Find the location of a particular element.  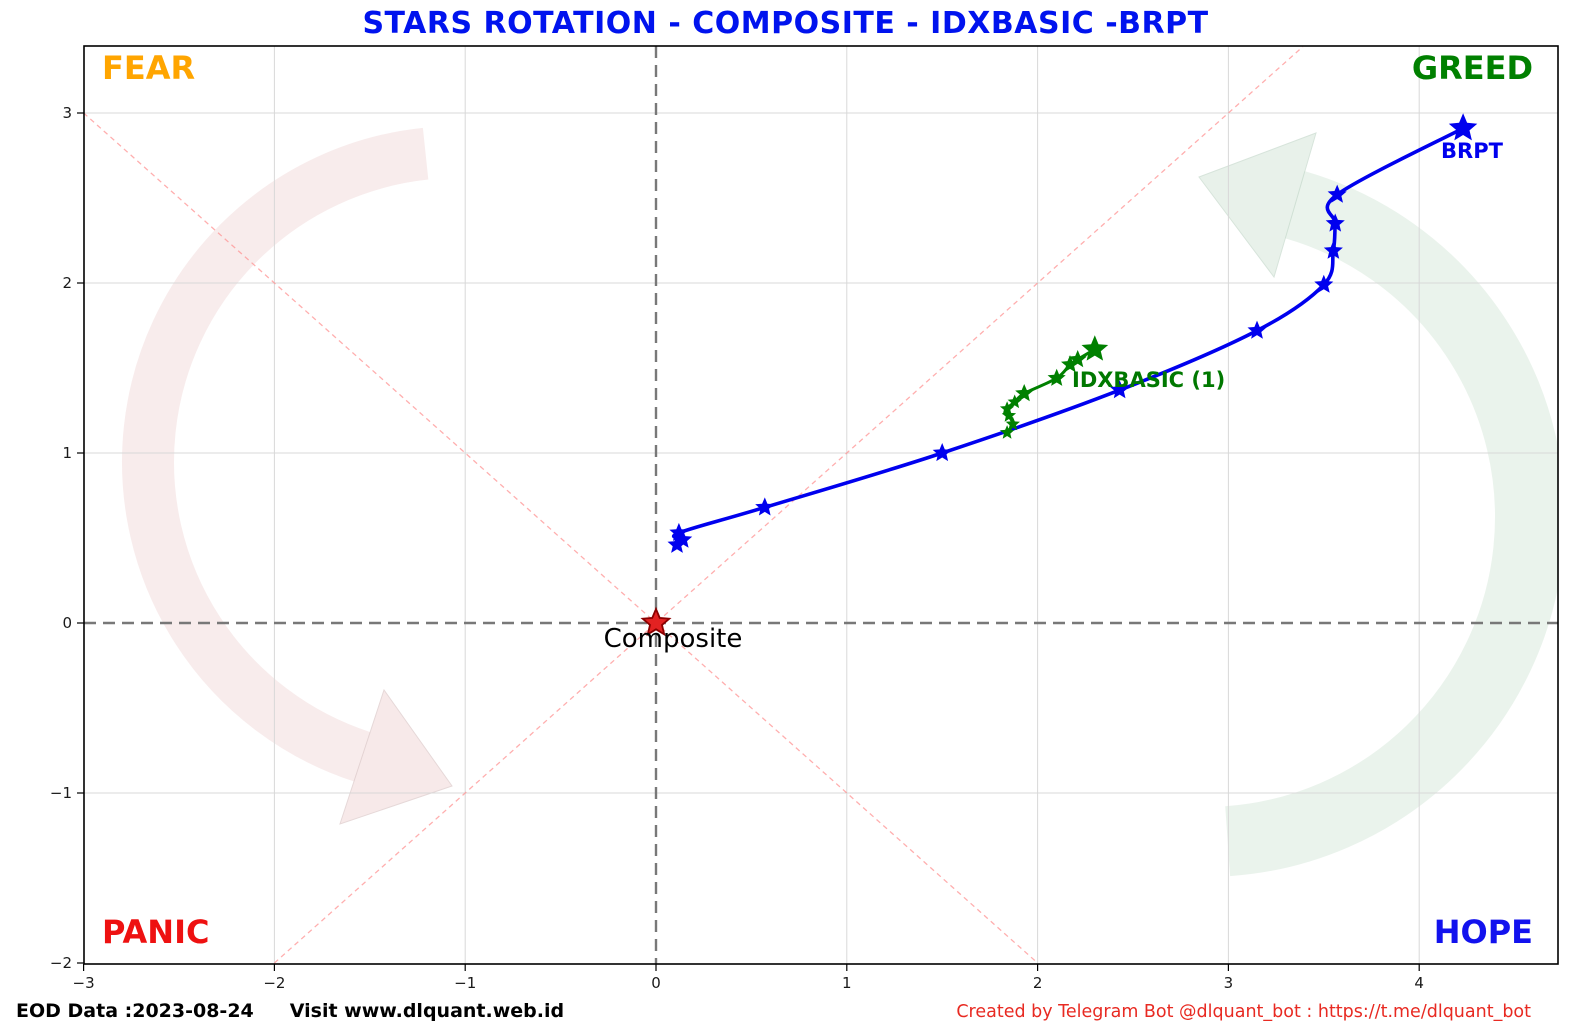

fear-panic-rotation-arrow is located at coordinates (275, 454).